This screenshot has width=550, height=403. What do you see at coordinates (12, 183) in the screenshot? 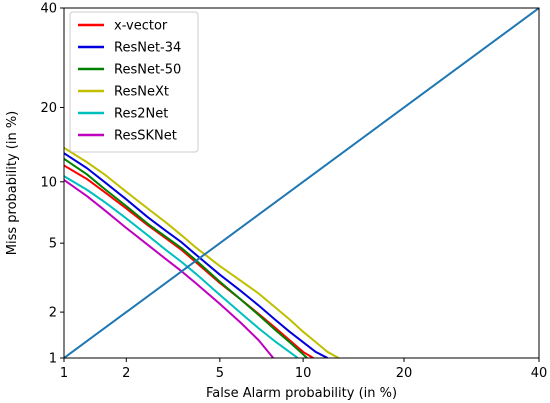
I see `y-axis-label: Miss probability (in %)` at bounding box center [12, 183].